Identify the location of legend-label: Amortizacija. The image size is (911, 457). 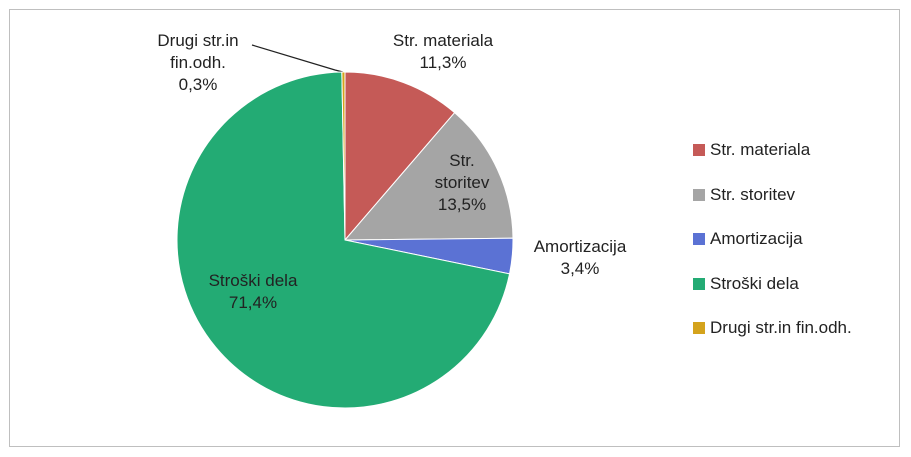
(756, 238).